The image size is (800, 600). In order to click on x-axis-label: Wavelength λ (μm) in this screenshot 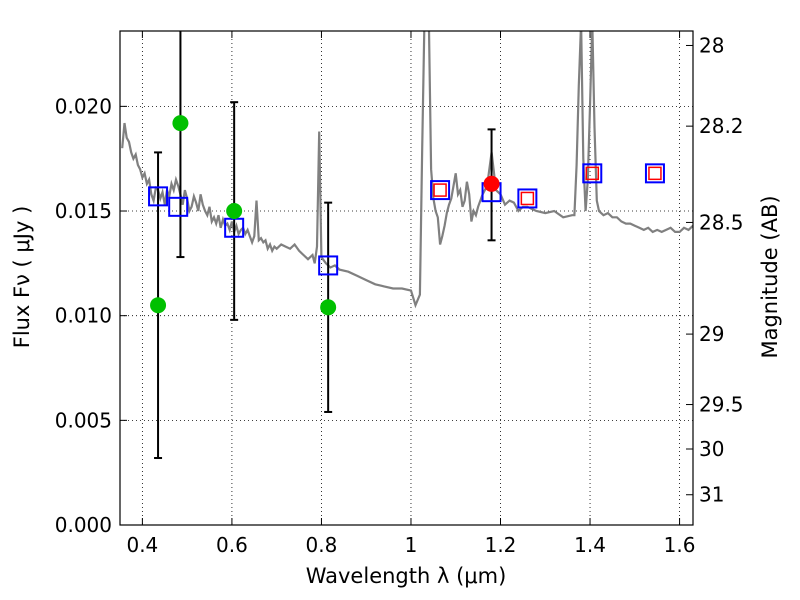, I will do `click(406, 576)`.